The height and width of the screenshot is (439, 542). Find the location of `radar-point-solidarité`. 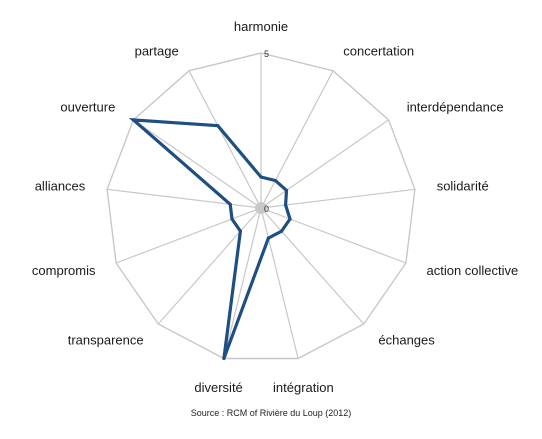

radar-point-solidarité is located at coordinates (286, 205).